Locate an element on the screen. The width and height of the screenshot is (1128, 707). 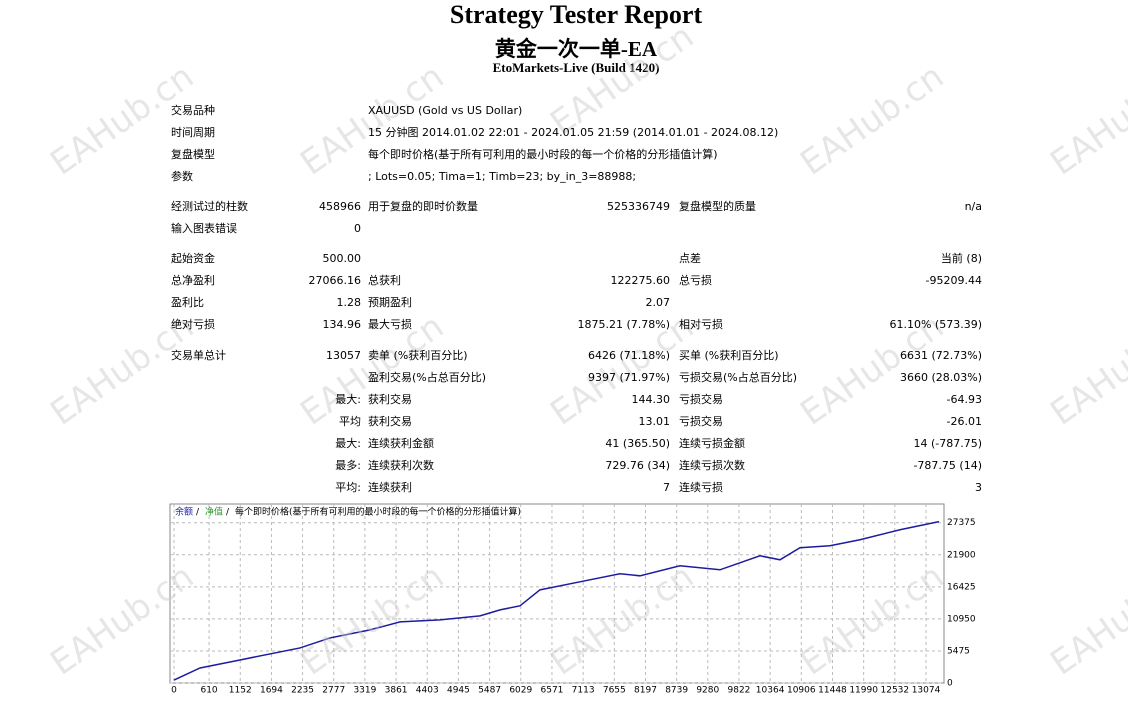
stat-label: 输入图表错误 is located at coordinates (204, 228).